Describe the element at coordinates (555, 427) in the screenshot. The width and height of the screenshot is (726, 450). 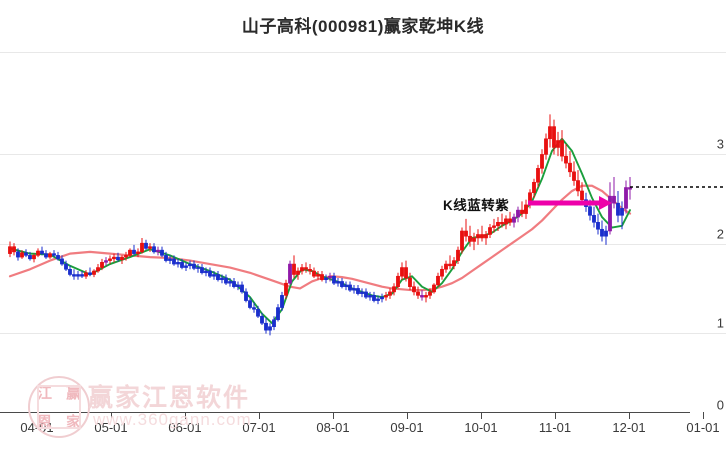
I see `x-axis-label-11-01: 11-01` at that location.